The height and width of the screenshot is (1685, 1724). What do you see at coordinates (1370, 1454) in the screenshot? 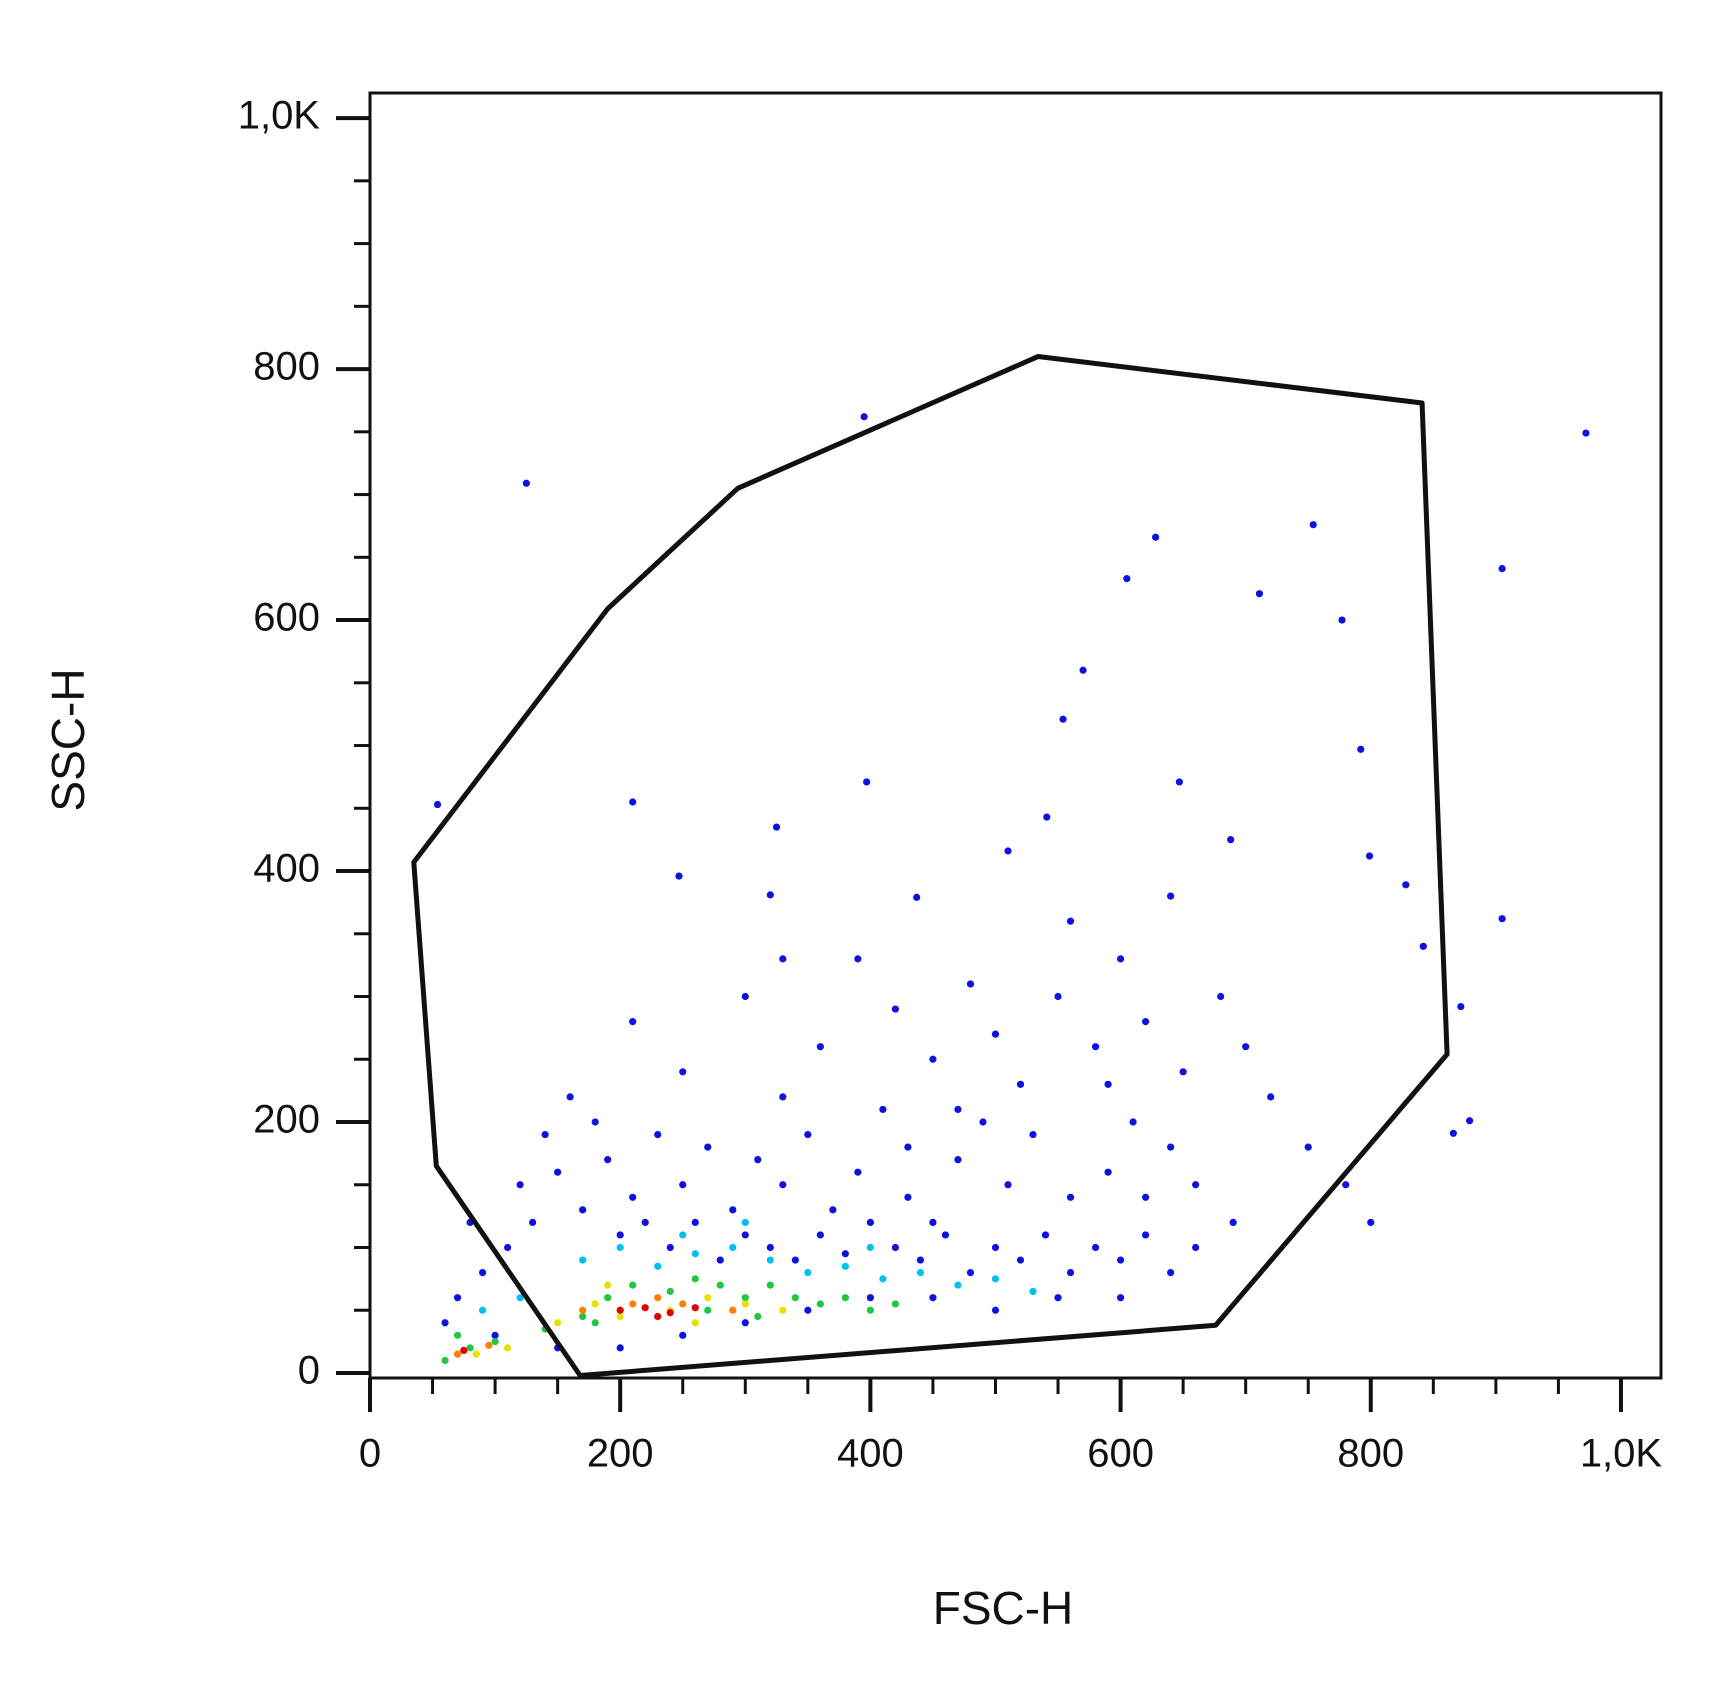
I see `x-tick-label: 800` at bounding box center [1370, 1454].